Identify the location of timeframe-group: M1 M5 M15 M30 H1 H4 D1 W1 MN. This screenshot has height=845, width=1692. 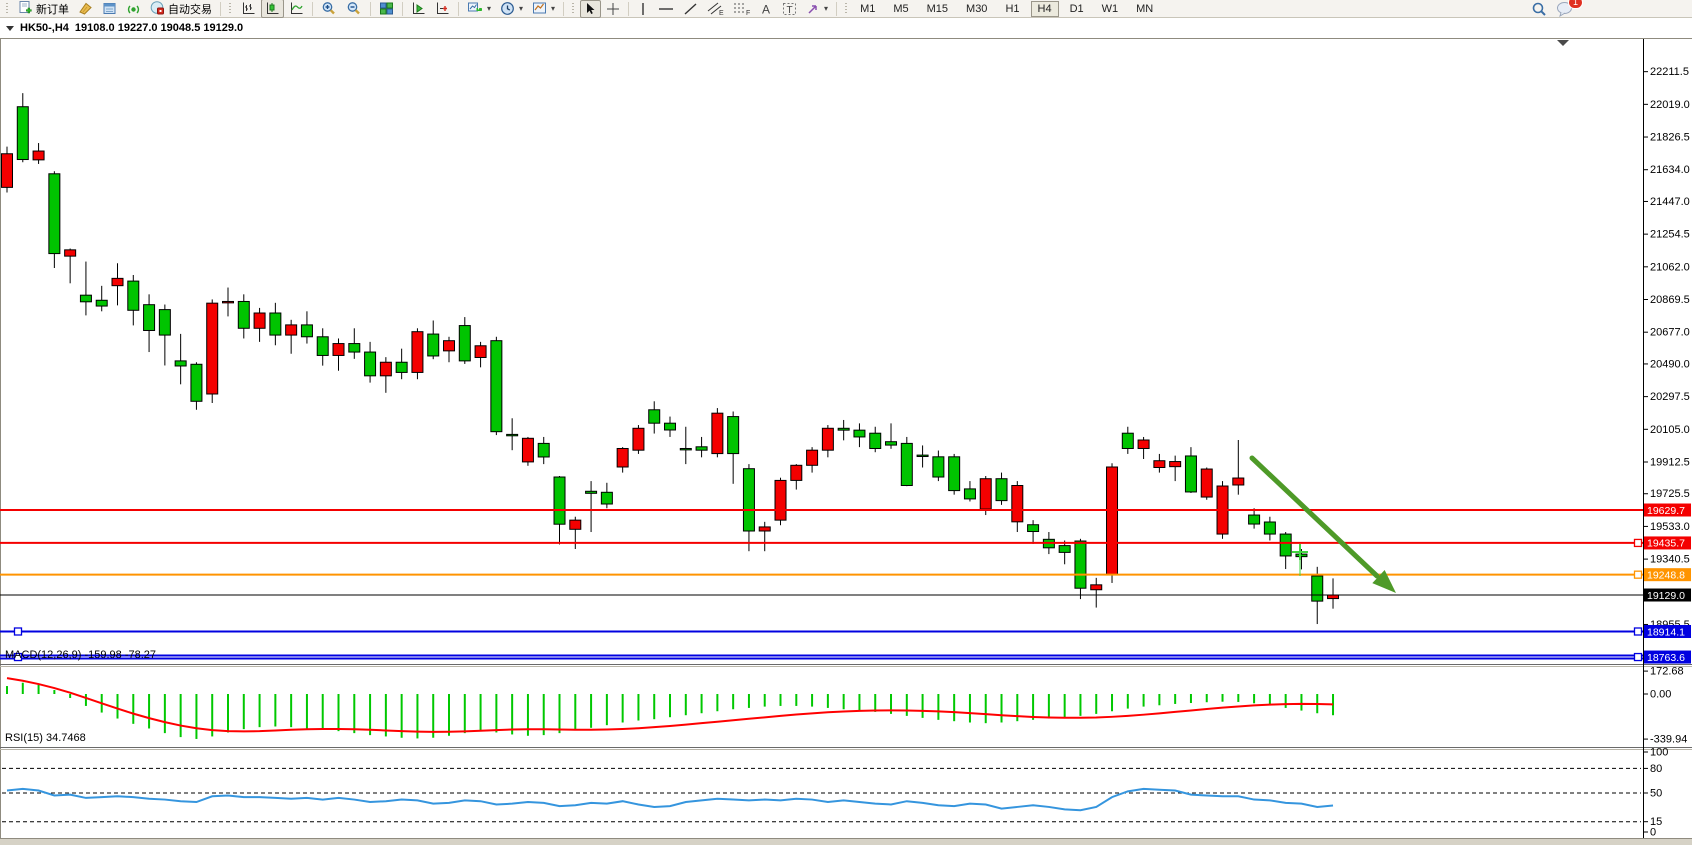
(1006, 8).